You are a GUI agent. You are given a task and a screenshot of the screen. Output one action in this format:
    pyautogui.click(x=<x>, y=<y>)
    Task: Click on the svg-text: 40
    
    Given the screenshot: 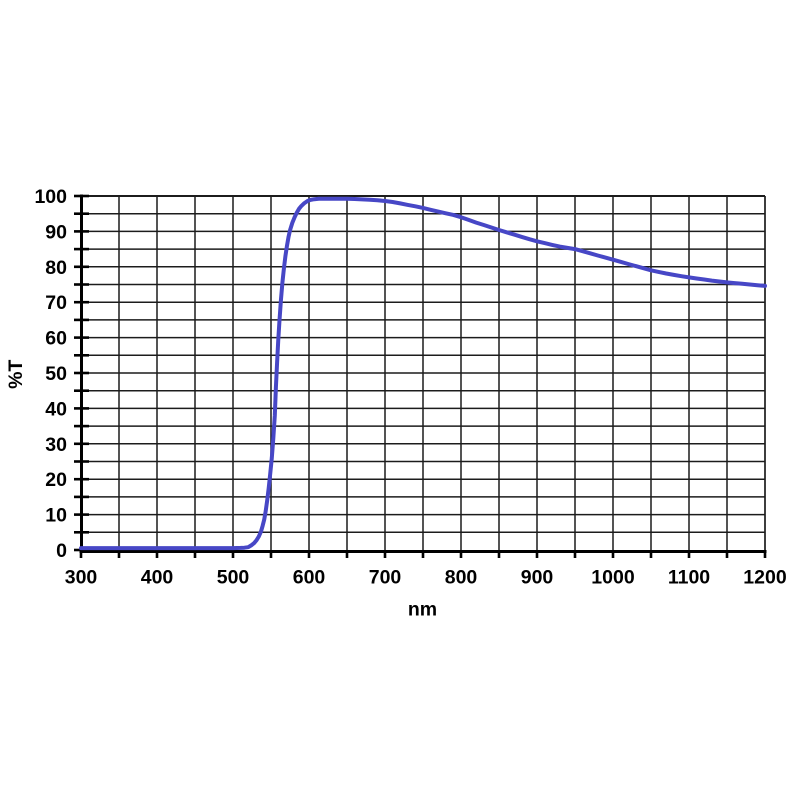 What is the action you would take?
    pyautogui.click(x=56, y=409)
    